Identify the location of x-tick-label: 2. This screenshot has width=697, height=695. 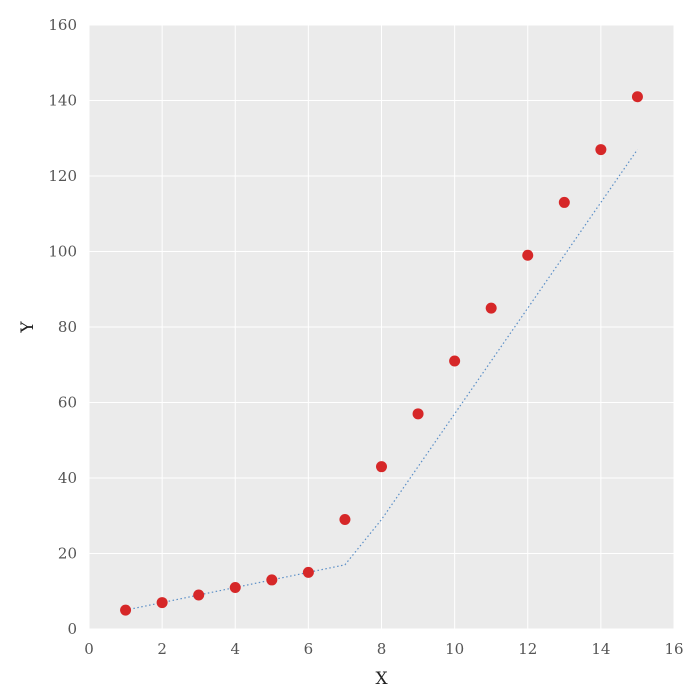
(162, 649).